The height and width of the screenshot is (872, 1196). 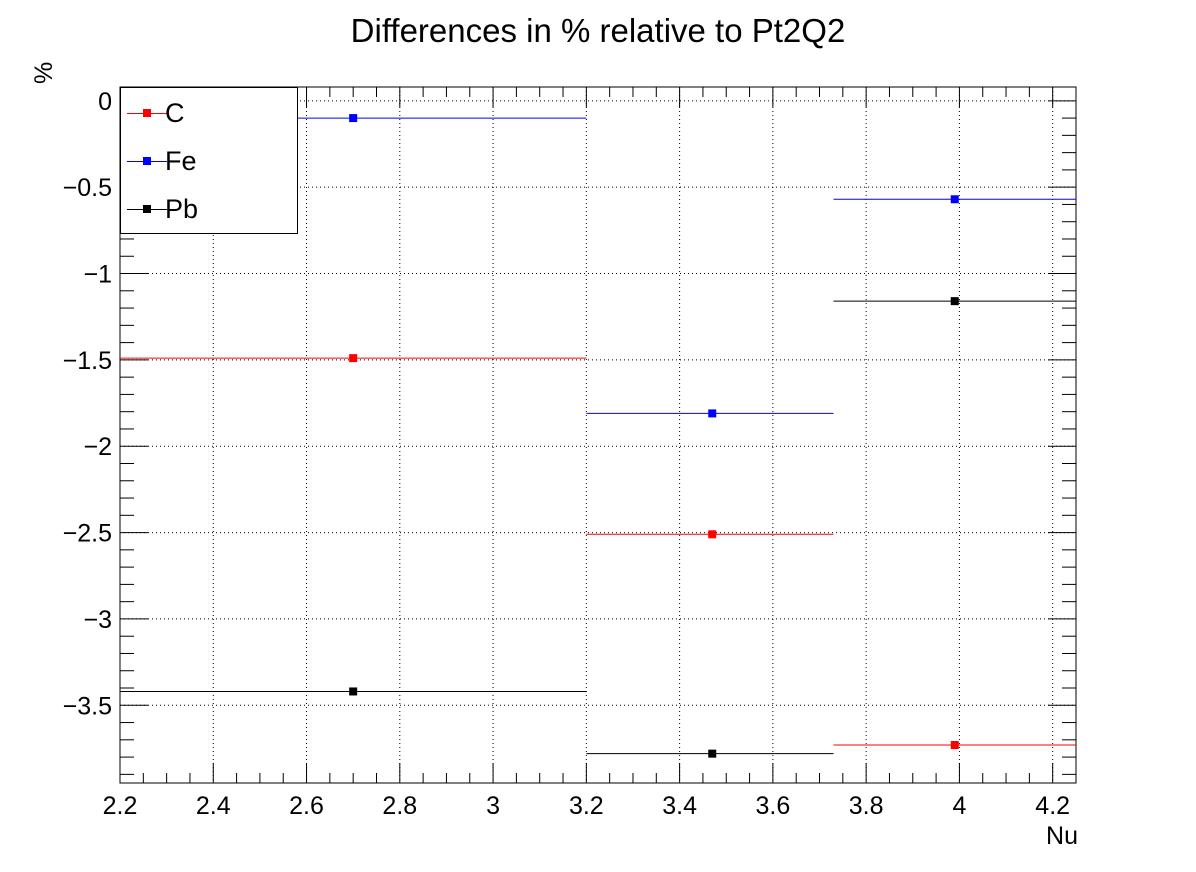 What do you see at coordinates (97, 275) in the screenshot?
I see `y-tick-label: −1` at bounding box center [97, 275].